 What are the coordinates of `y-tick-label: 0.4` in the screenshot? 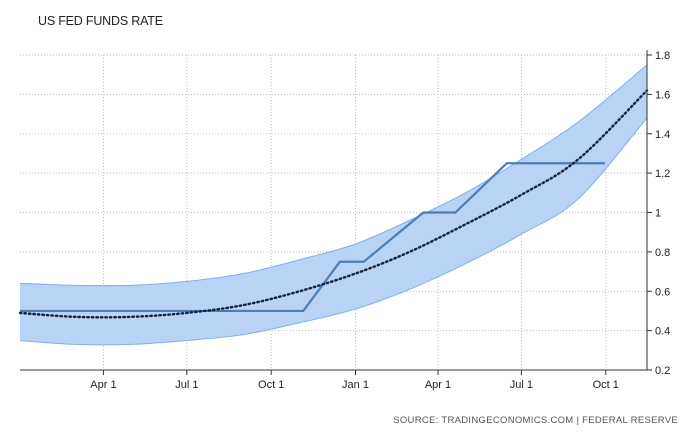 It's located at (662, 332).